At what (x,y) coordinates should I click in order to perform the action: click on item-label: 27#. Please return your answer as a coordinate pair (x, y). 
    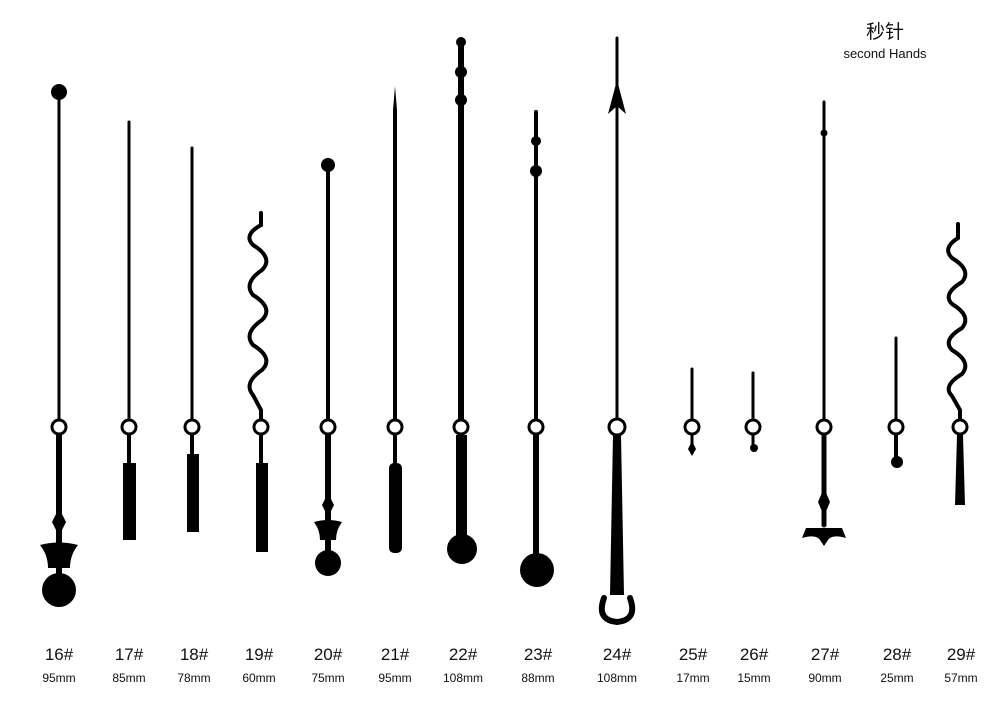
    Looking at the image, I should click on (825, 654).